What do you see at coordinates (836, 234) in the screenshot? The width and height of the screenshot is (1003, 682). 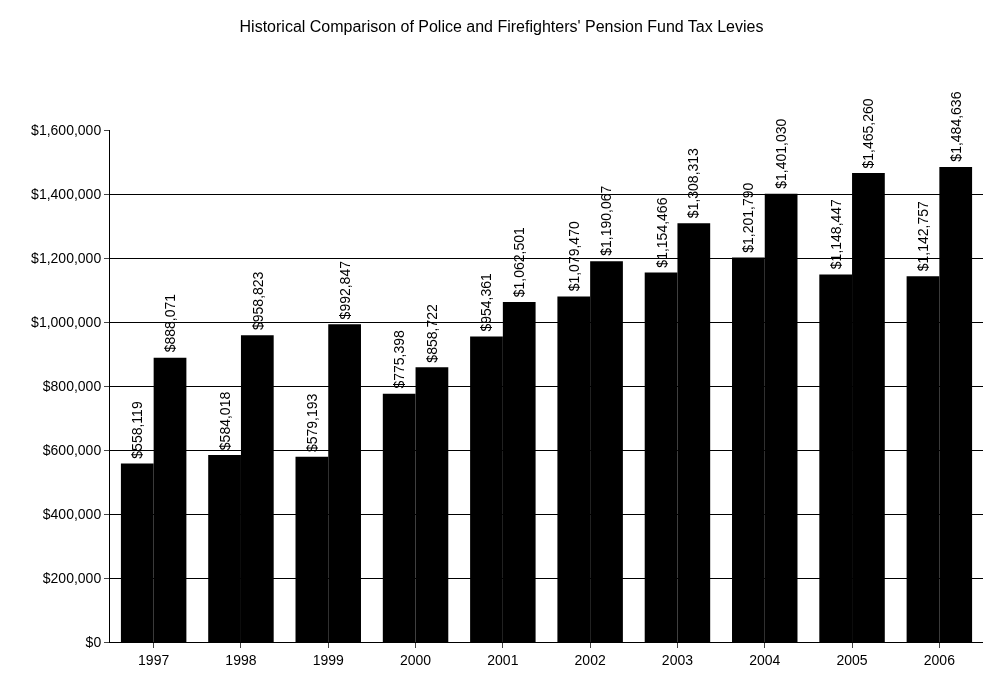 I see `data-label: $1,148,447` at bounding box center [836, 234].